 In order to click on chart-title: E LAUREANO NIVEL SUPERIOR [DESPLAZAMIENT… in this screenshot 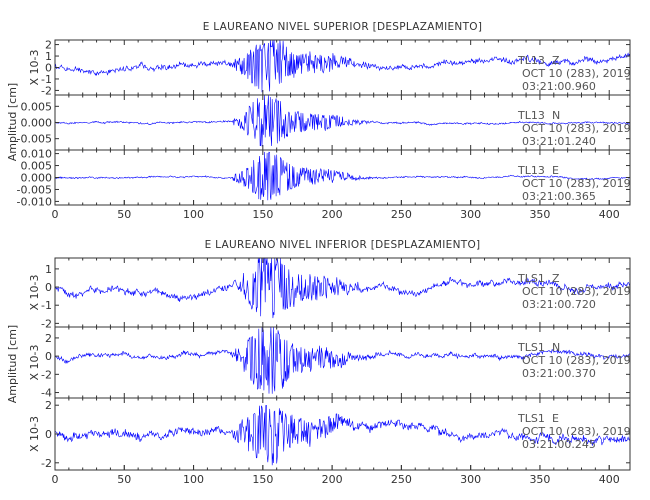, I will do `click(343, 27)`.